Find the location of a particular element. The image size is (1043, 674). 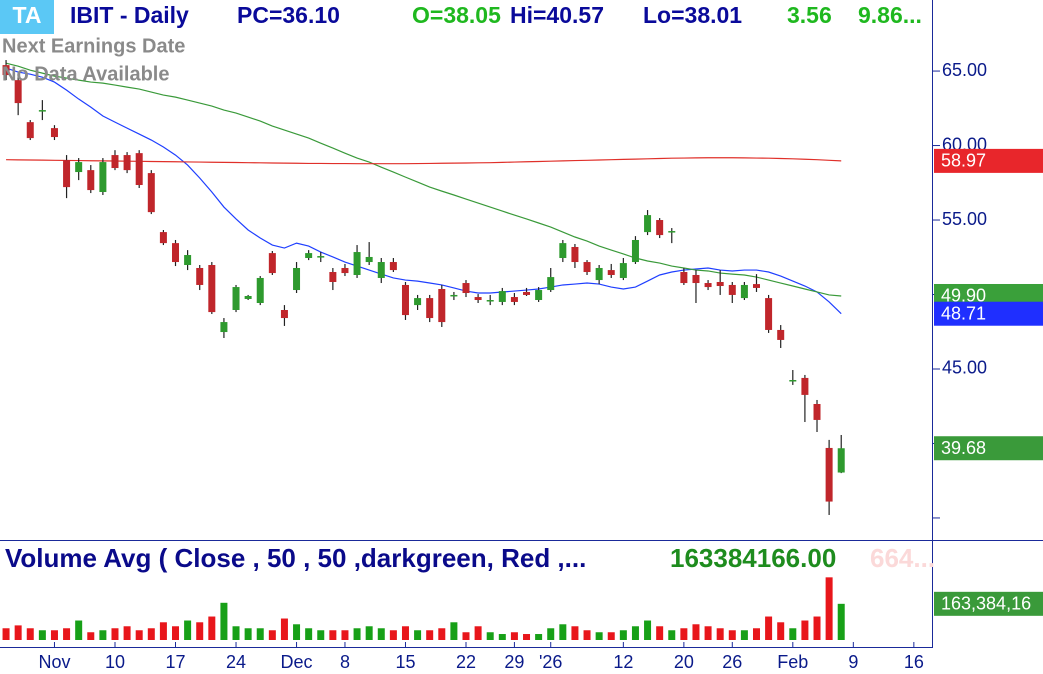

badge: TA is located at coordinates (27, 15).